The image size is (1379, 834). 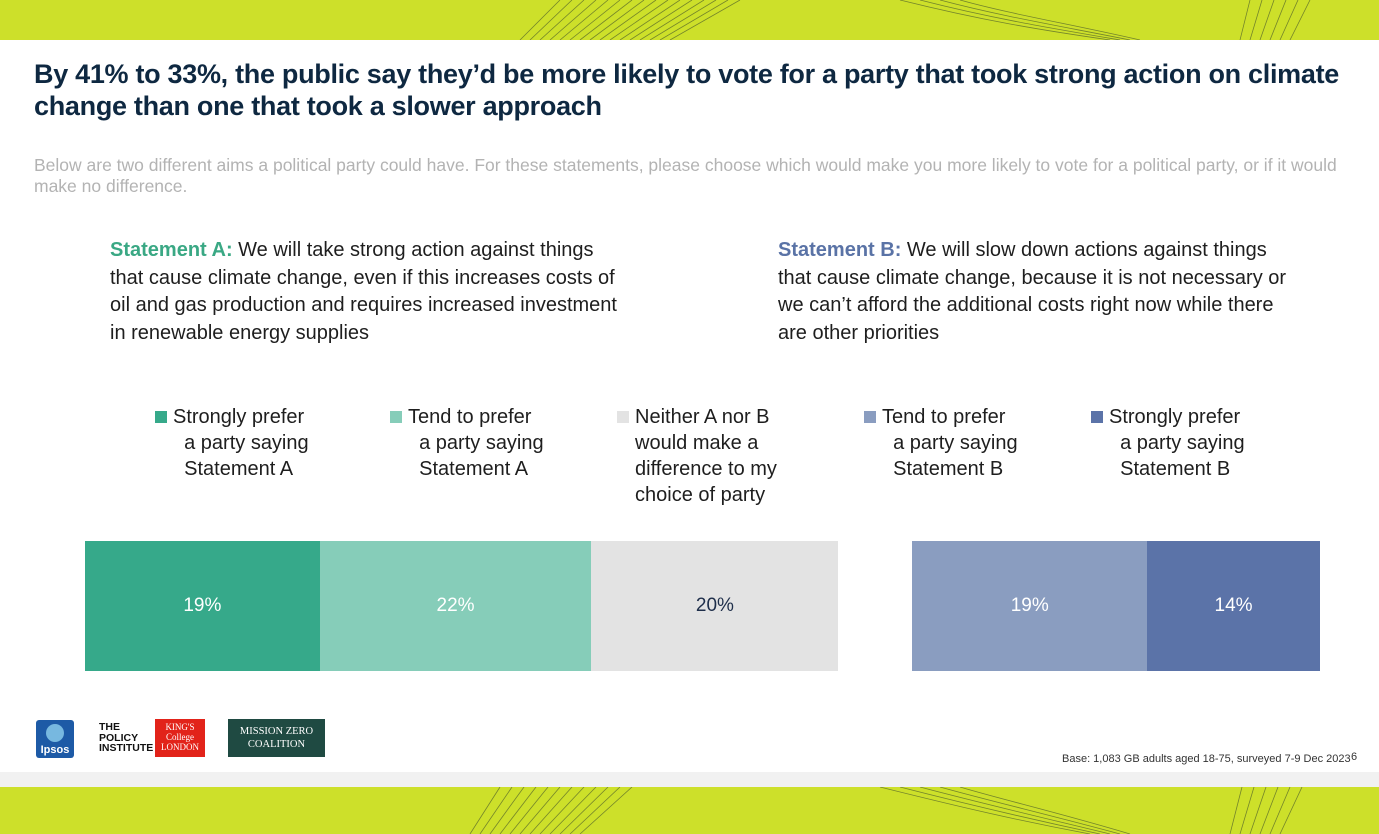 I want to click on bar-value-label: 14%, so click(x=1233, y=605).